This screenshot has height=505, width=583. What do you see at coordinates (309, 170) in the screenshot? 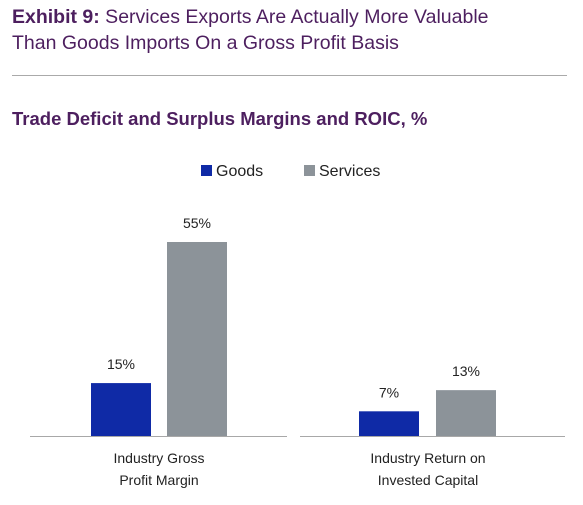
I see `legend-swatch-services` at bounding box center [309, 170].